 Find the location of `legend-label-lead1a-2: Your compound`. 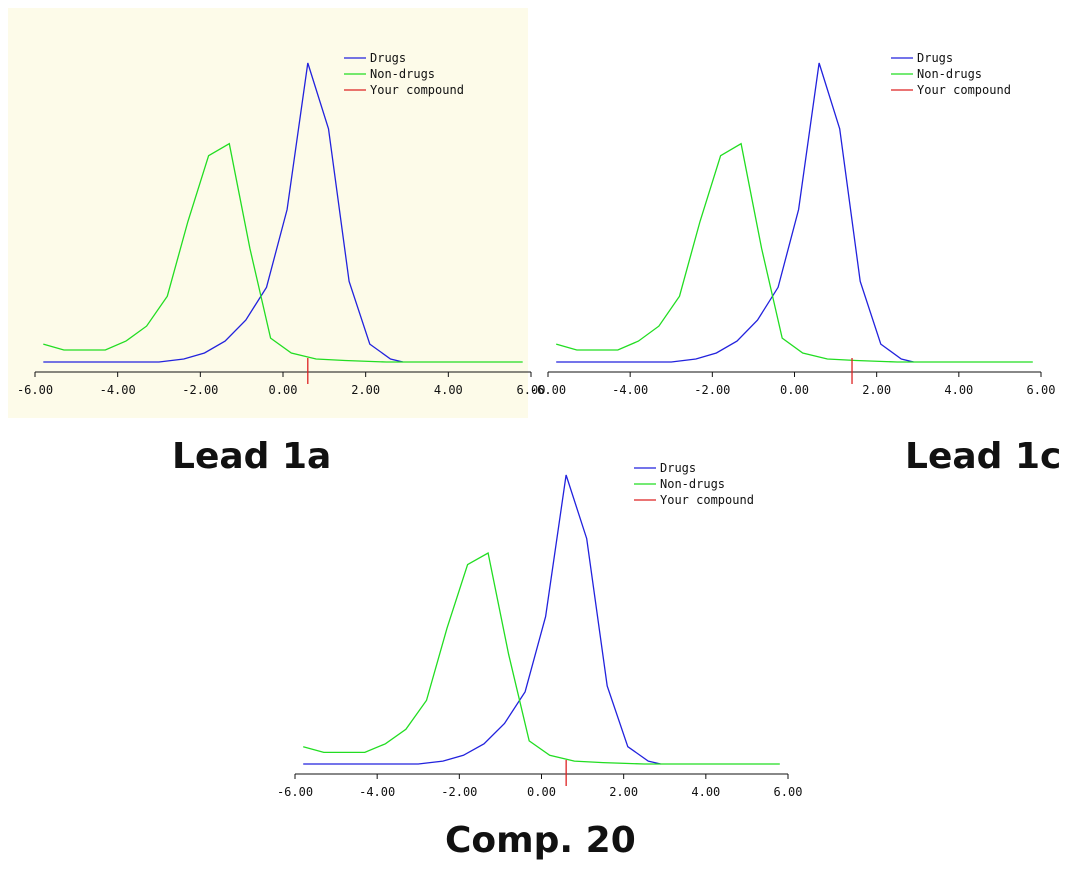

legend-label-lead1a-2: Your compound is located at coordinates (417, 90).